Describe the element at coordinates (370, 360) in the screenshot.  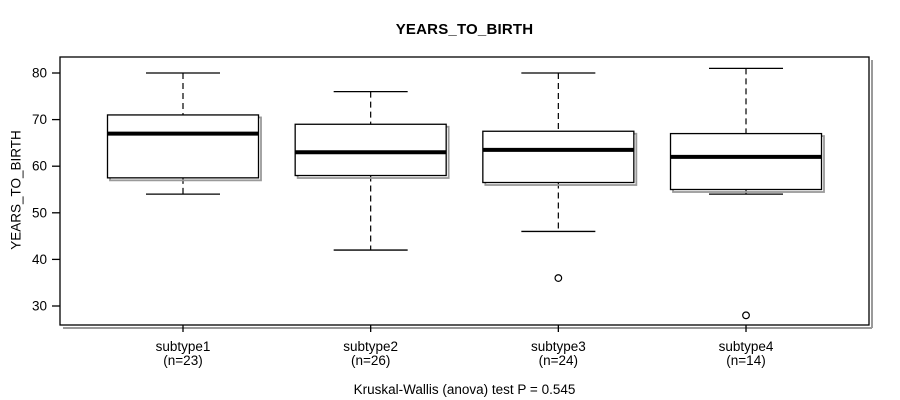
I see `x-category-count: (n=26)` at that location.